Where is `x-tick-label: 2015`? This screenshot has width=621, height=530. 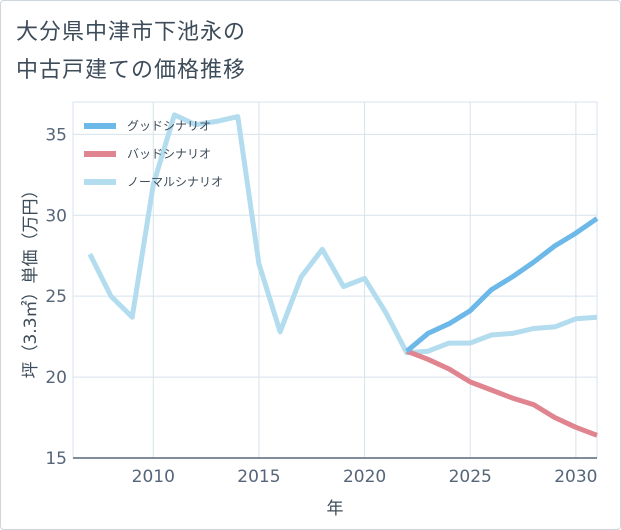 x-tick-label: 2015 is located at coordinates (258, 477).